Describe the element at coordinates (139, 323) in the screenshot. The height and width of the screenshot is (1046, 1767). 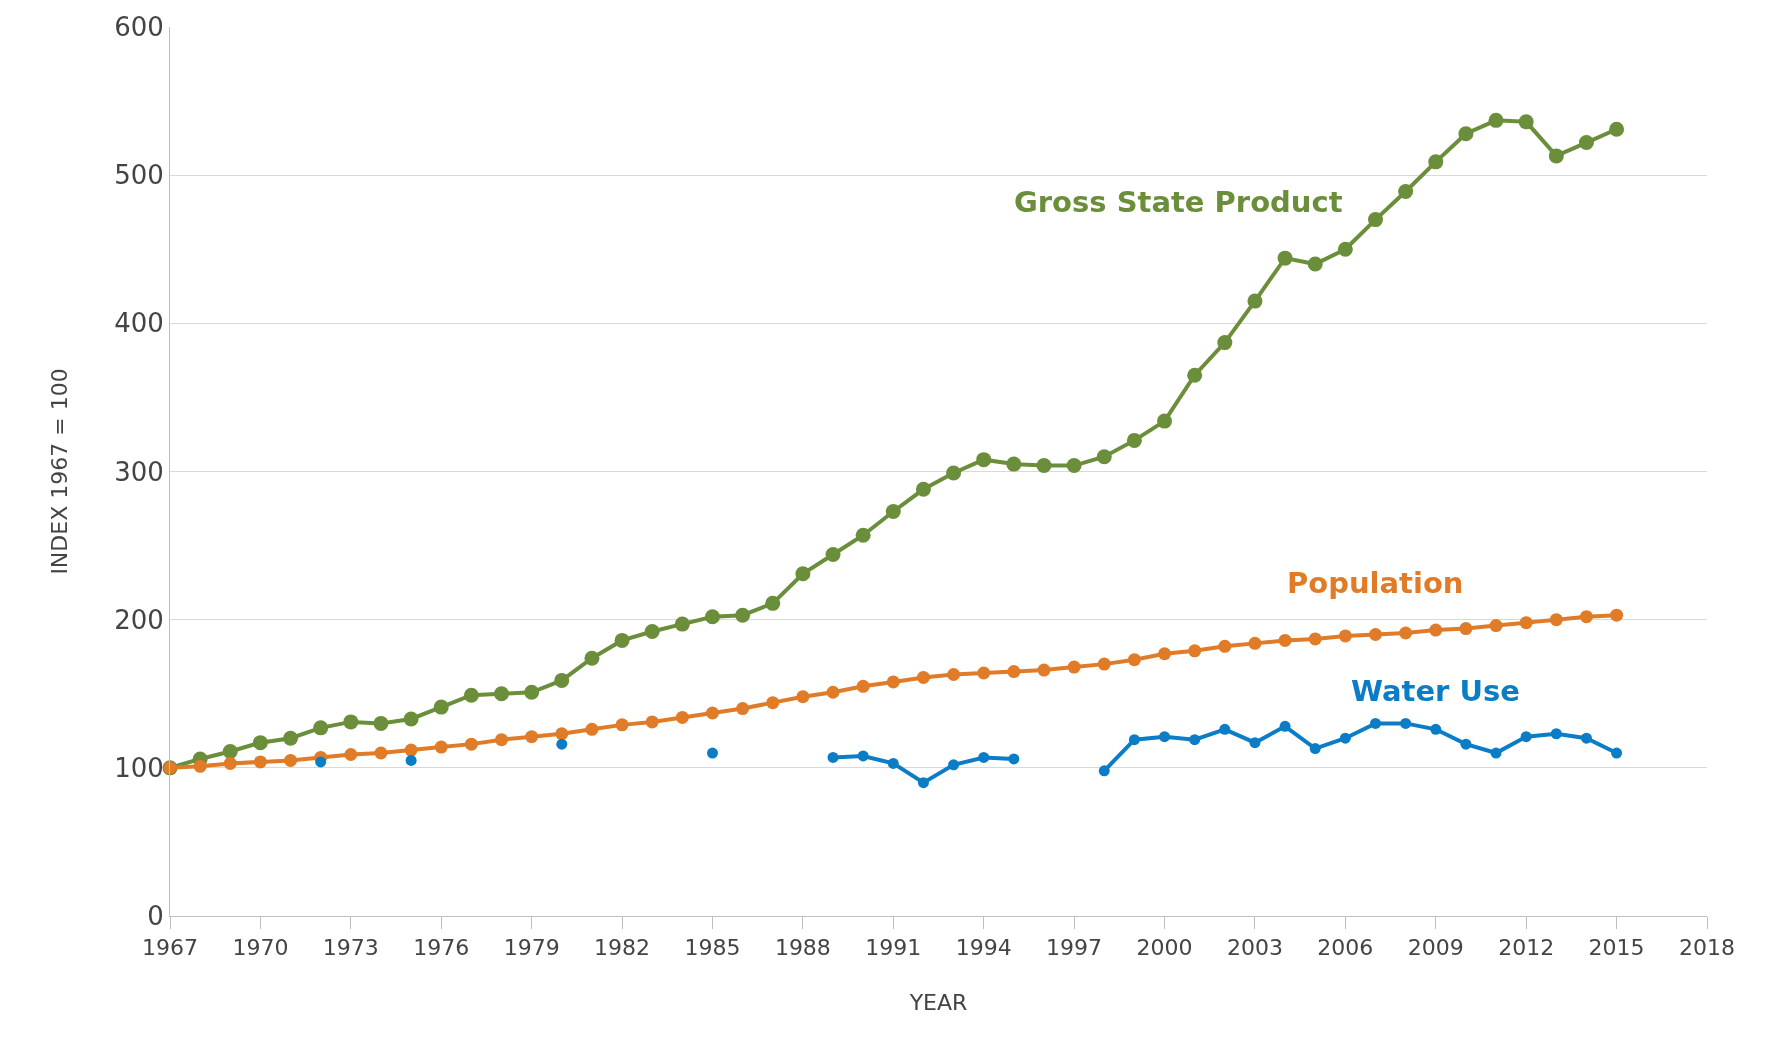
I see `y-tick-label: 400` at that location.